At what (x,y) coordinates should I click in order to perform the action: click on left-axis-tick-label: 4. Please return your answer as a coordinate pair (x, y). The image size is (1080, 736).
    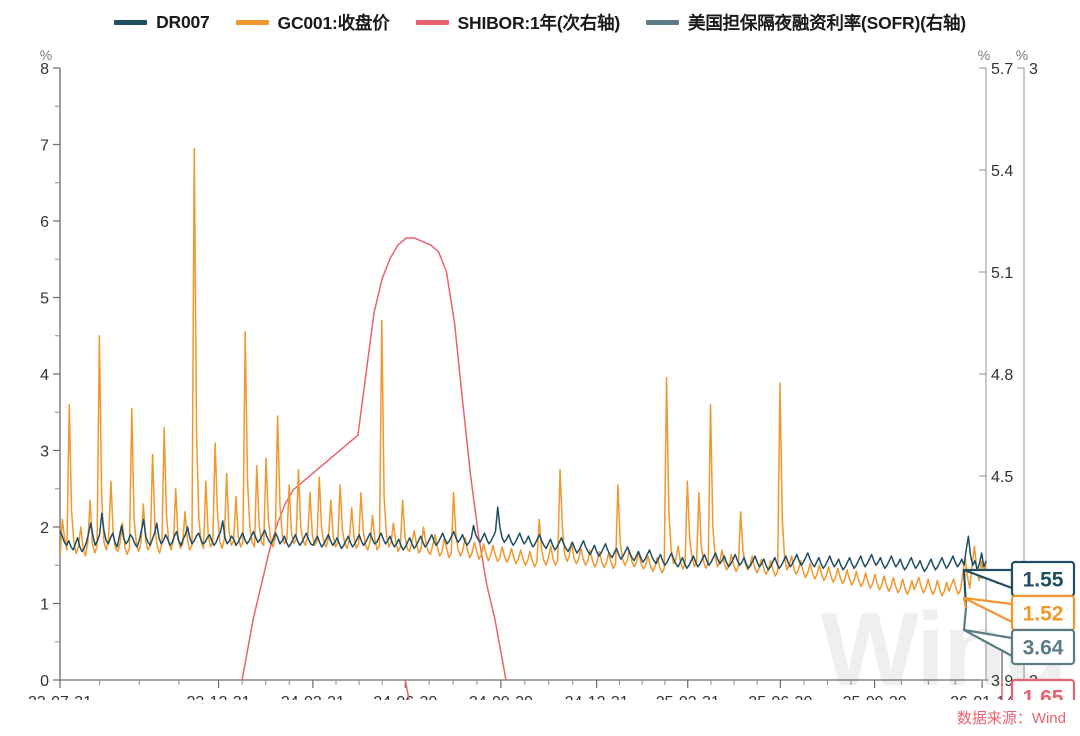
    Looking at the image, I should click on (44, 375).